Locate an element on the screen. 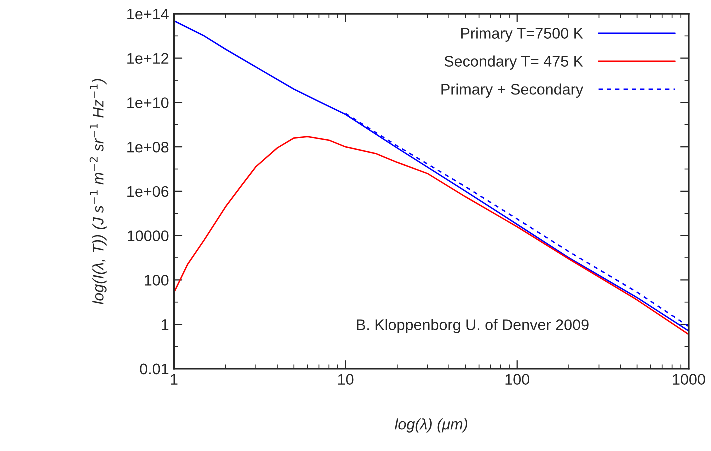 The height and width of the screenshot is (451, 711). y-tick-label: 1e+08 is located at coordinates (148, 147).